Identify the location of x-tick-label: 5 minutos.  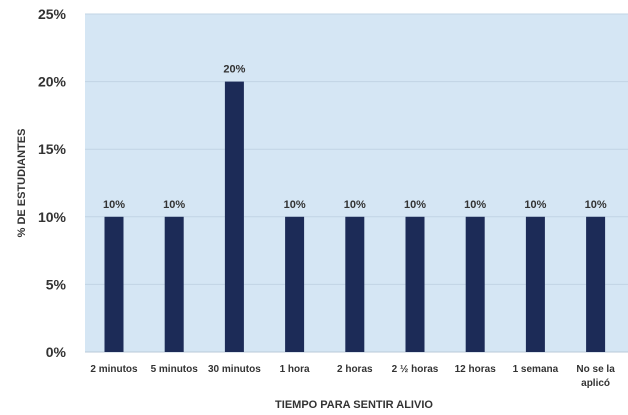
(175, 369).